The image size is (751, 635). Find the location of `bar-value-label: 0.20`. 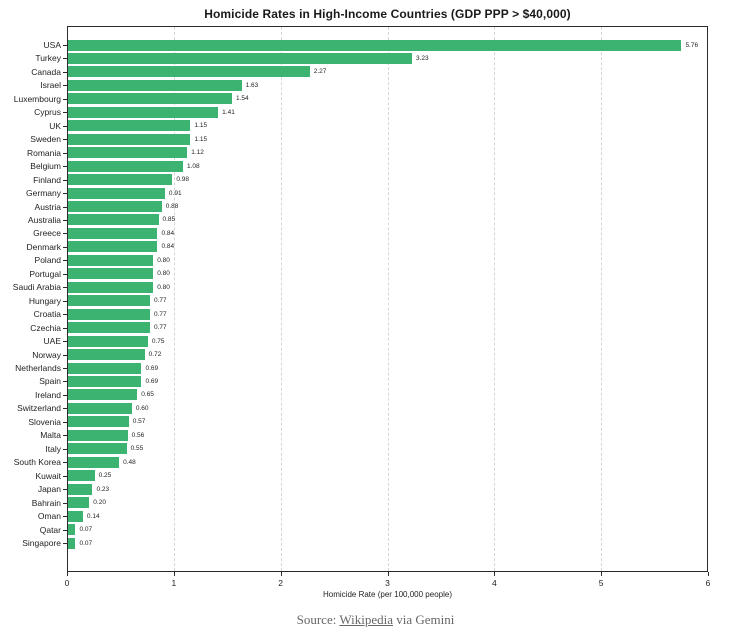

bar-value-label: 0.20 is located at coordinates (99, 503).